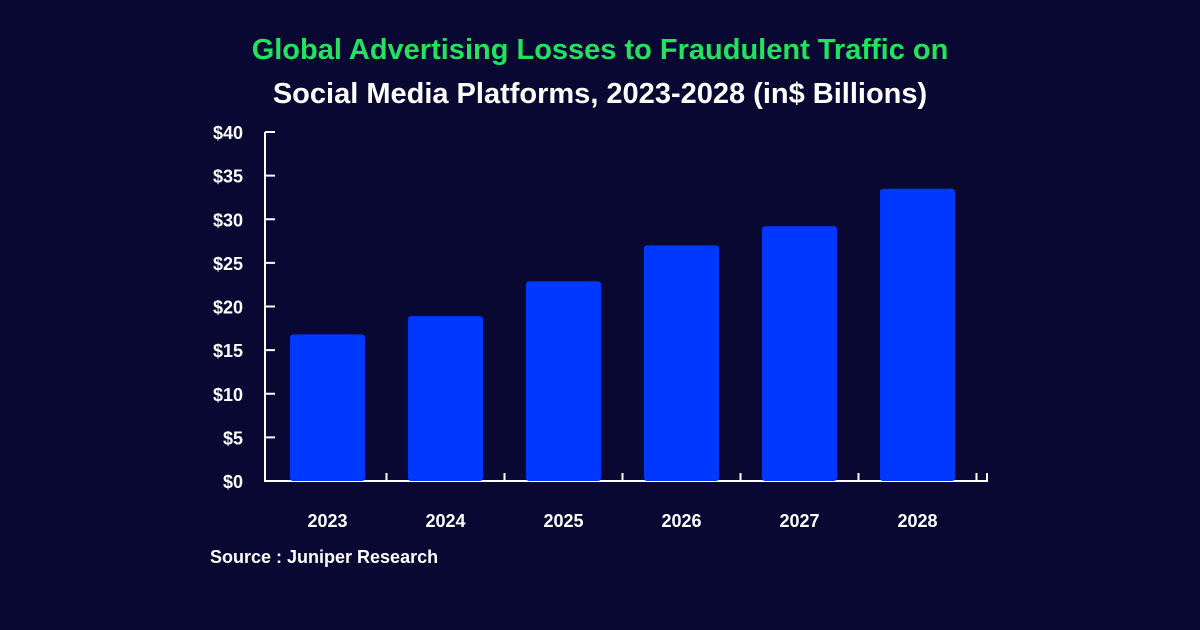 The width and height of the screenshot is (1200, 630). I want to click on bar-2026, so click(681, 363).